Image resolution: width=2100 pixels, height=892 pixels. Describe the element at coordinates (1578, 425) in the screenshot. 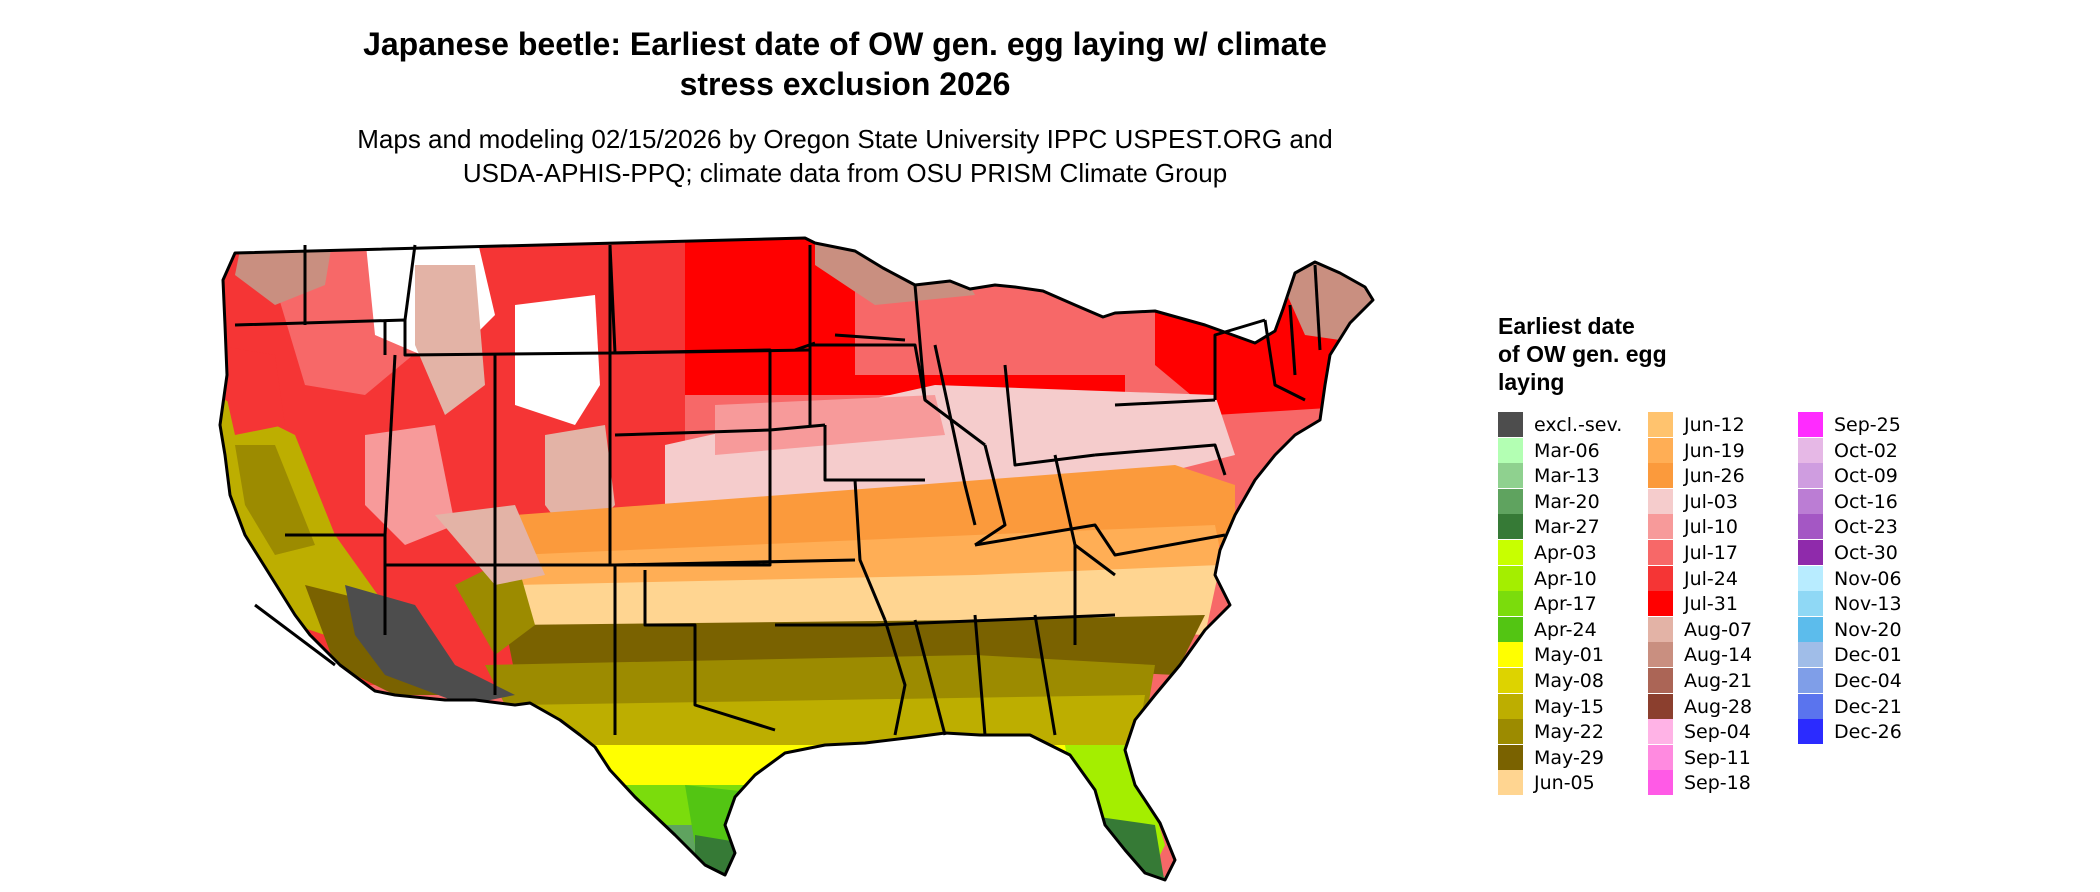

I see `legend-label: excl.-sev.` at that location.